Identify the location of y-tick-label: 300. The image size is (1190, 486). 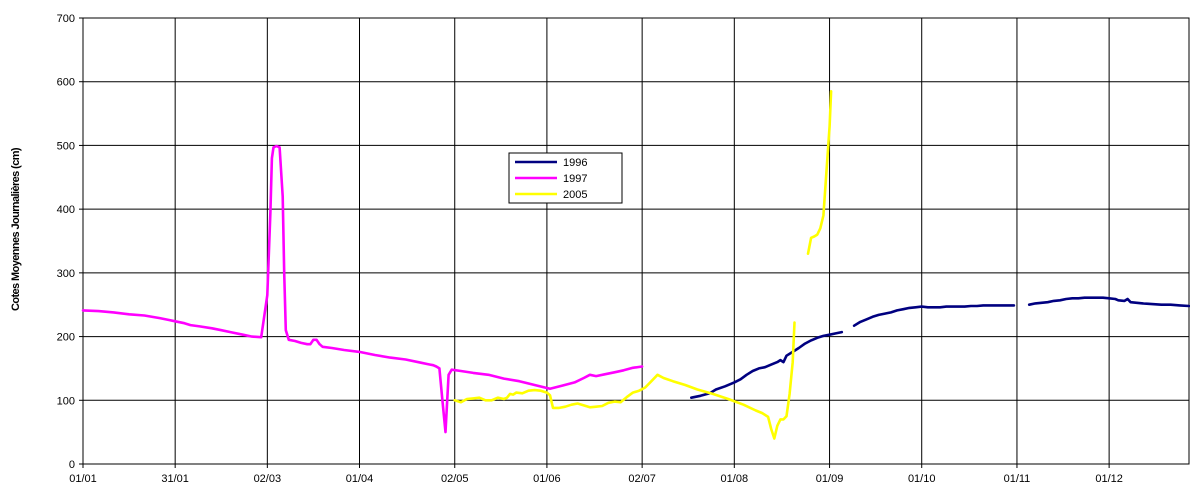
(66, 274).